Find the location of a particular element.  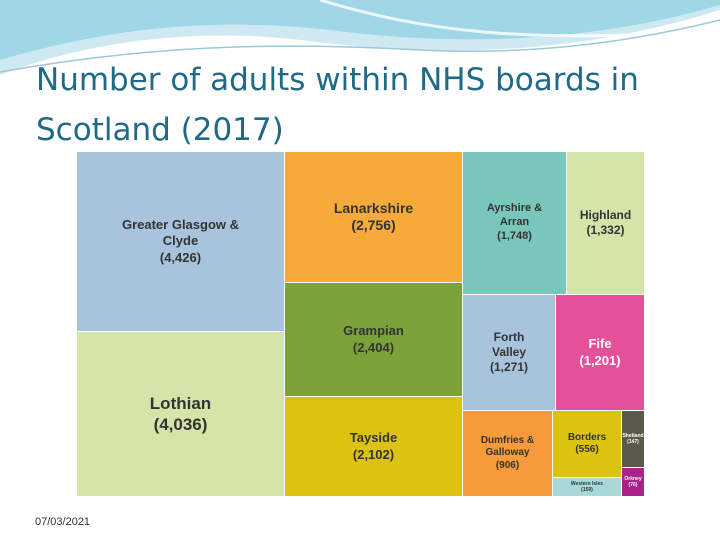

tile-value: (147) is located at coordinates (633, 442).